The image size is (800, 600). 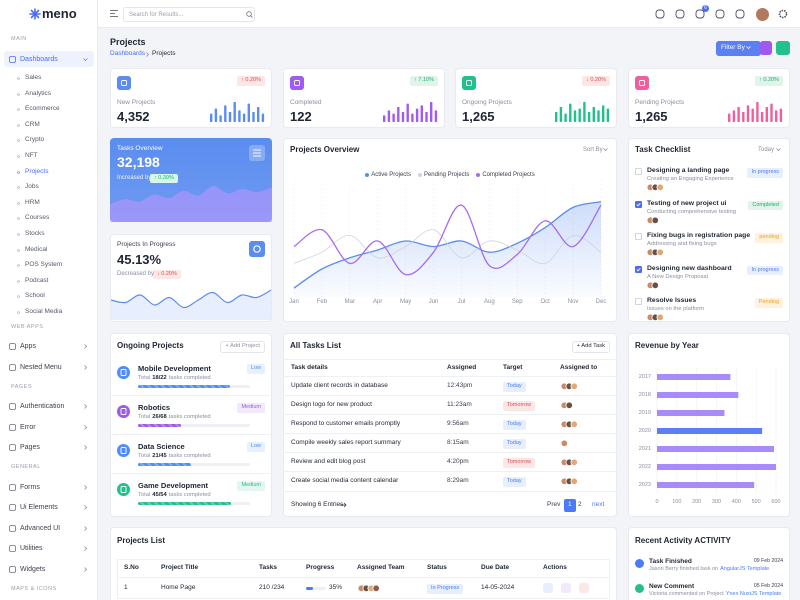 I want to click on menu-icon-shape, so click(x=12, y=346).